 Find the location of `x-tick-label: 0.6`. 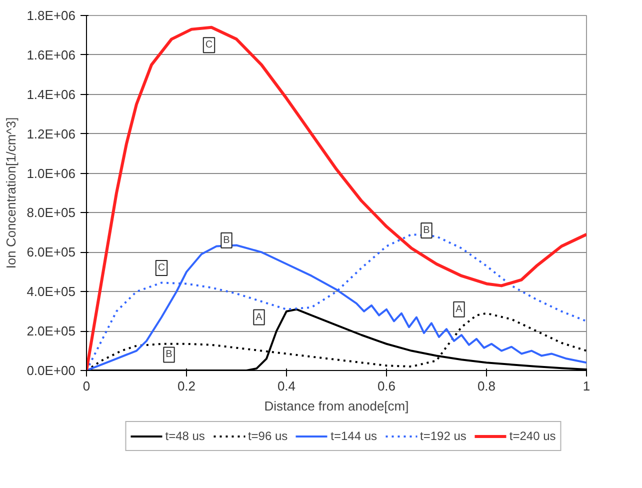

x-tick-label: 0.6 is located at coordinates (386, 386).